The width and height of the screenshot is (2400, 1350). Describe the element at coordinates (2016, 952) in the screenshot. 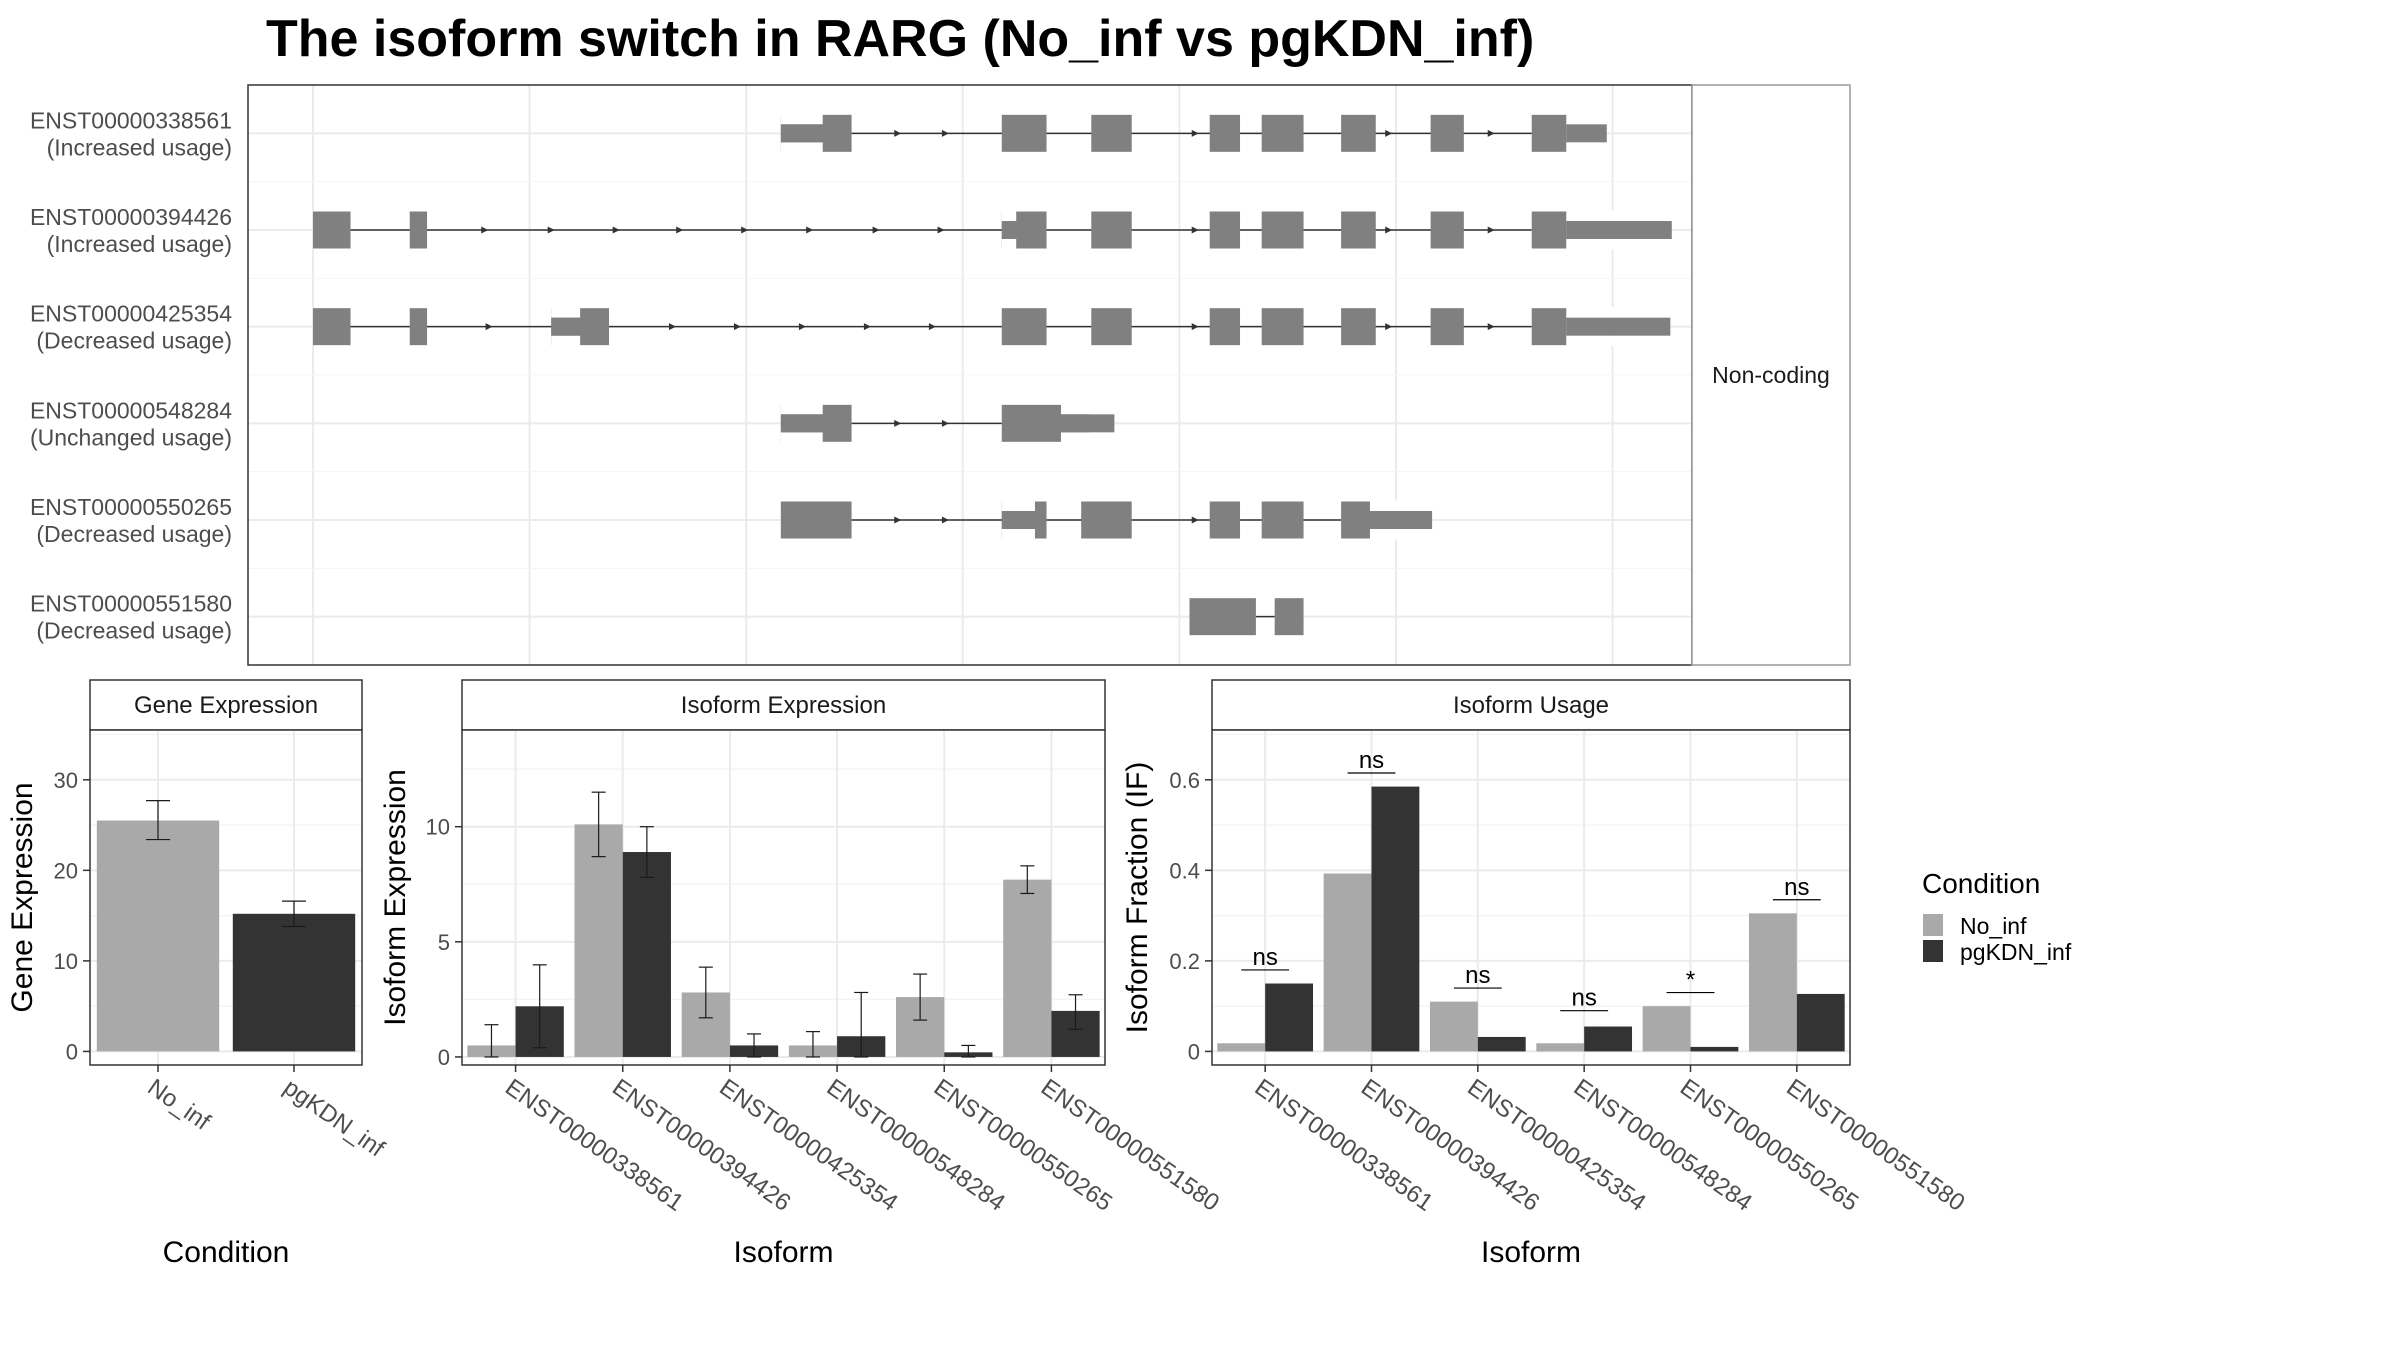

I see `legend-label-pgkdn-inf: pgKDN_inf` at that location.